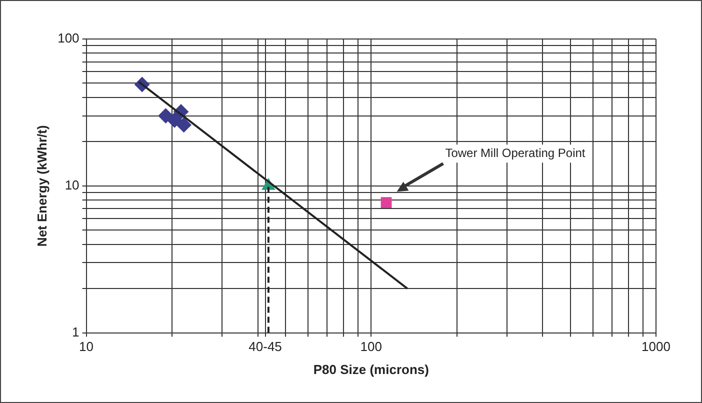  What do you see at coordinates (371, 369) in the screenshot?
I see `x-axis-title: P80 Size (microns)` at bounding box center [371, 369].